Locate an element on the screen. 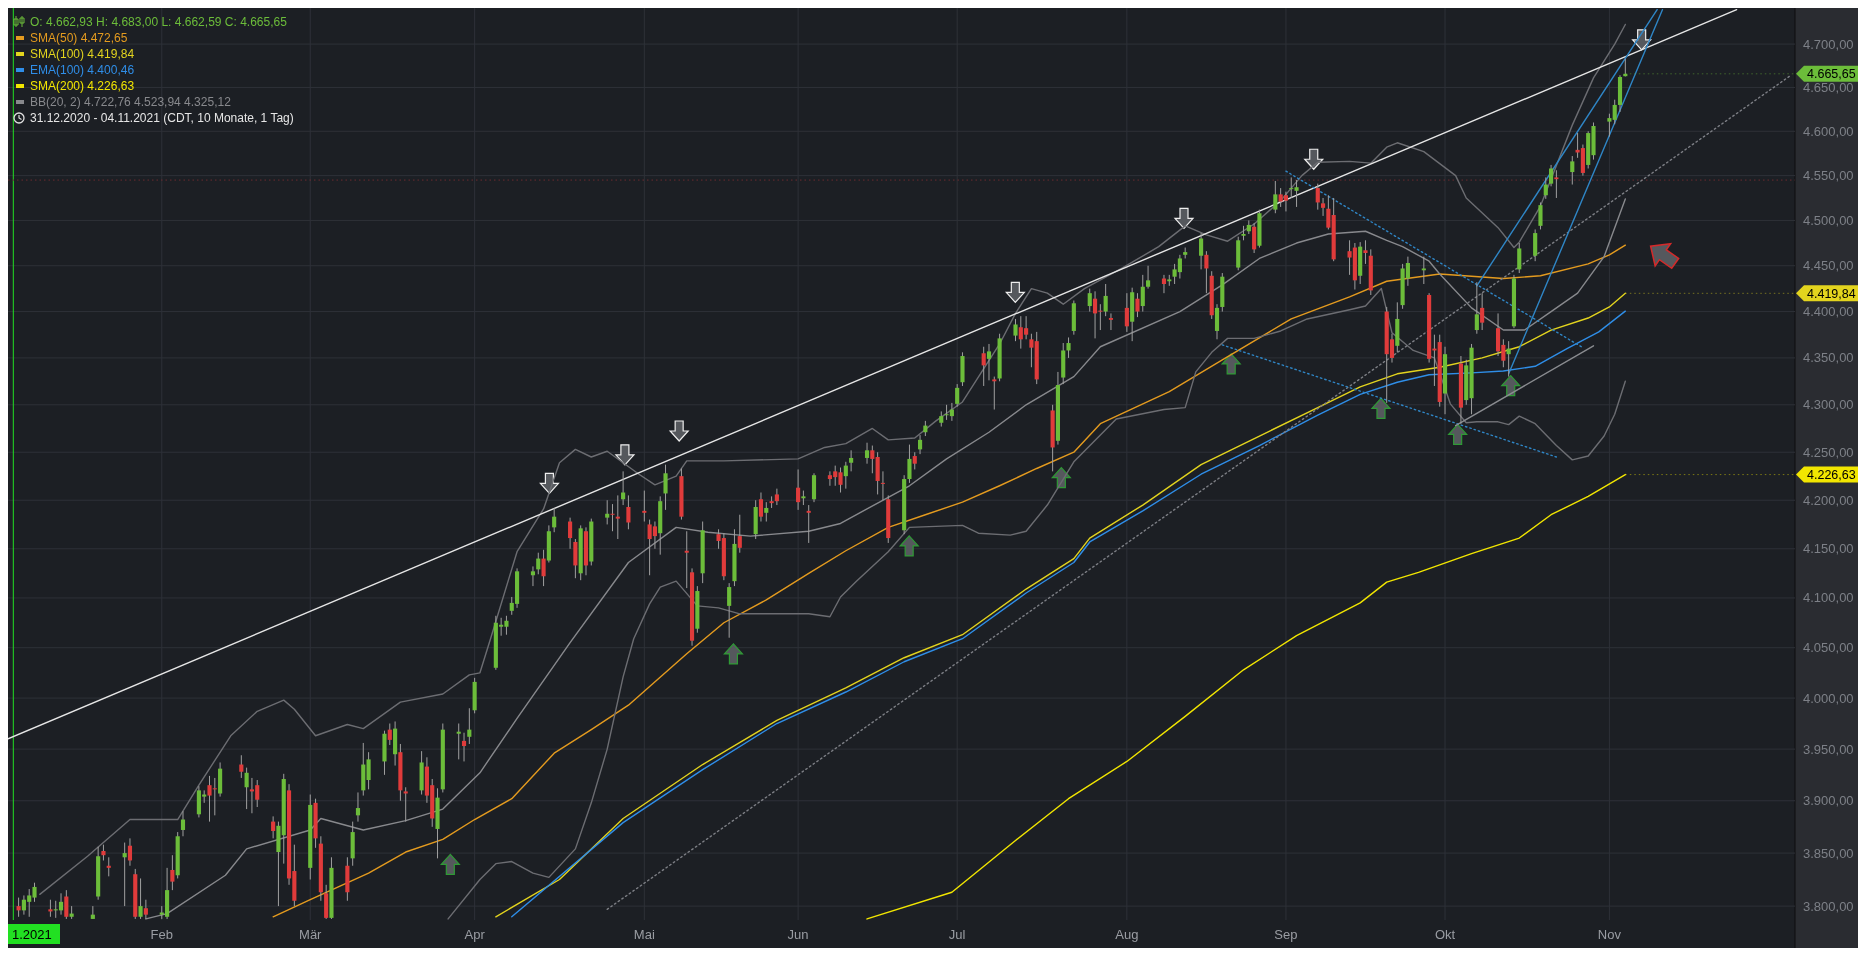 This screenshot has width=1866, height=954. y-tick-label: 4.350,00 is located at coordinates (1828, 358).